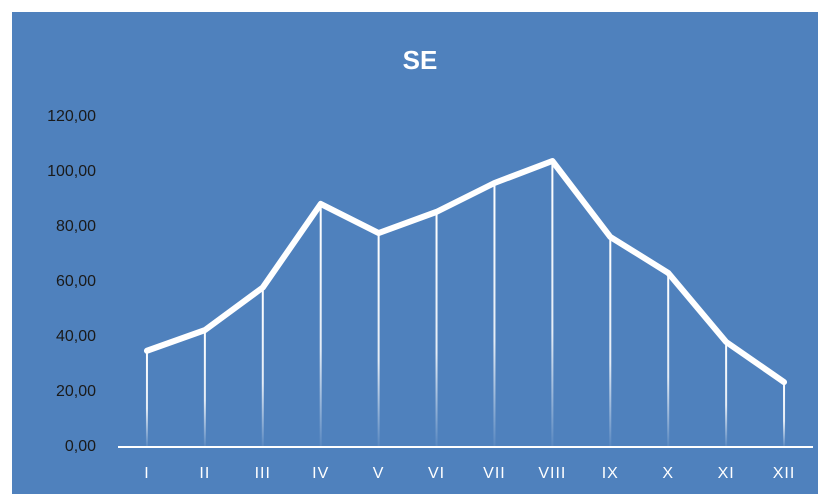 The width and height of the screenshot is (831, 502). I want to click on chart-title: SE, so click(420, 60).